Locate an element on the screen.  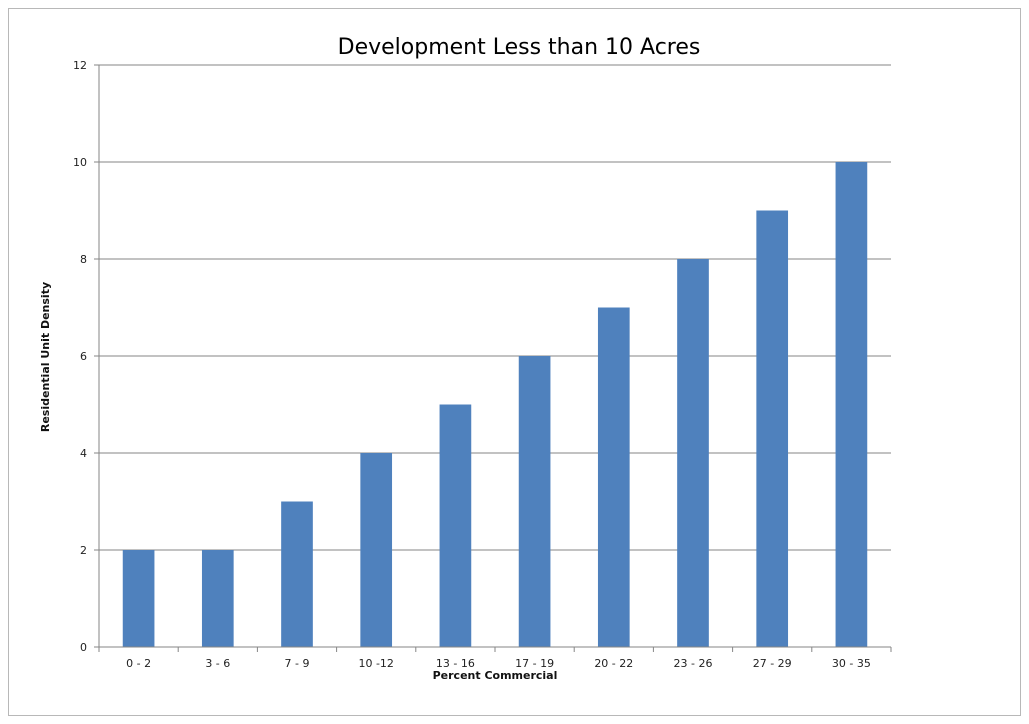
y-tick-label: 10 is located at coordinates (80, 162).